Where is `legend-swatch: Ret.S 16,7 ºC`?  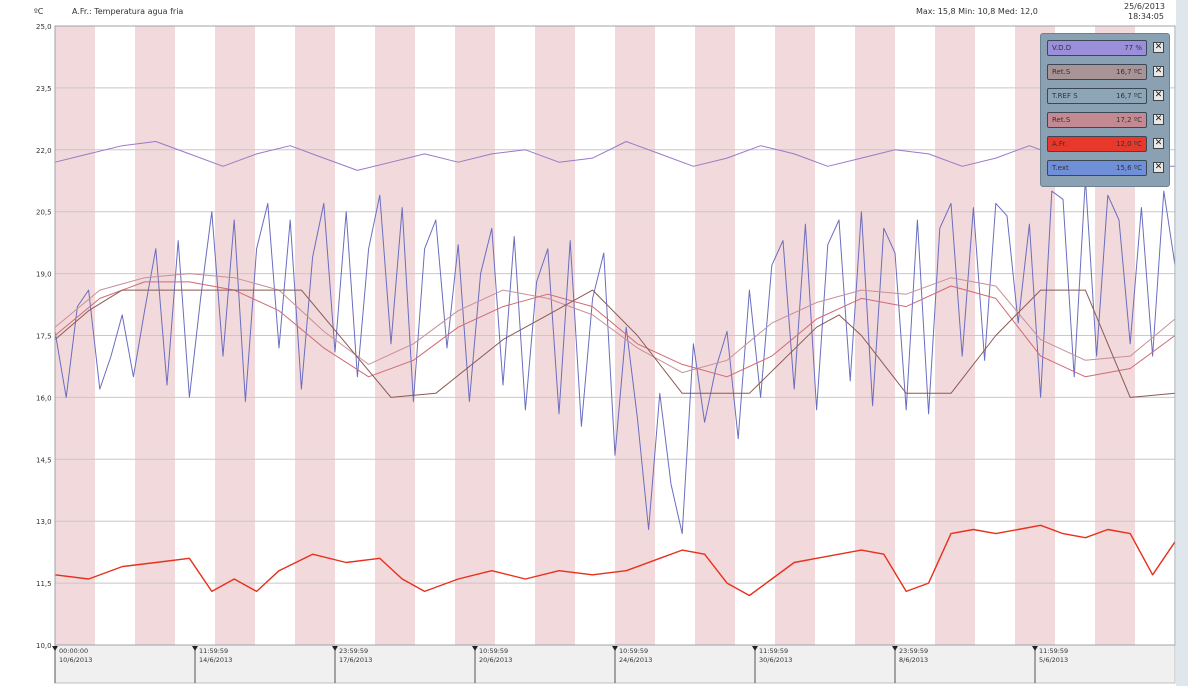 legend-swatch: Ret.S 16,7 ºC is located at coordinates (1097, 72).